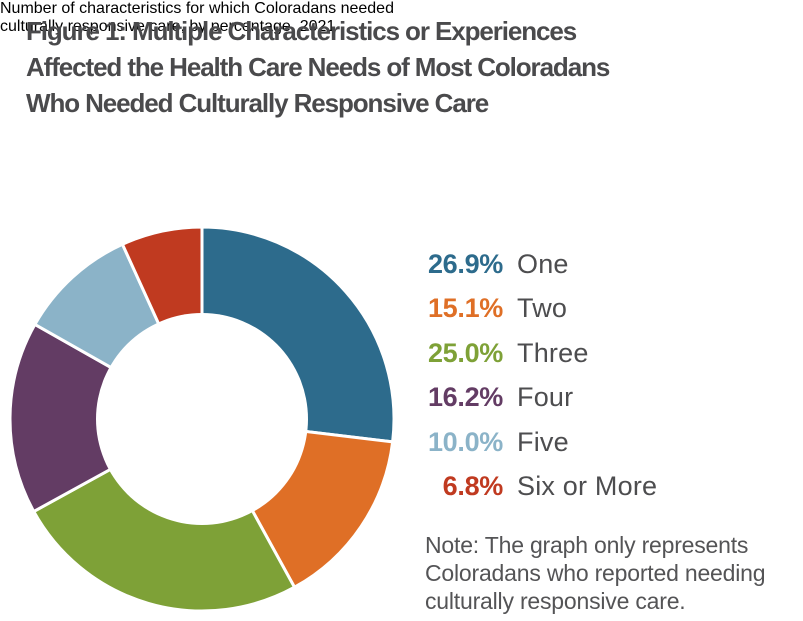 The image size is (803, 621). What do you see at coordinates (465, 352) in the screenshot?
I see `legend-value: 25.0%` at bounding box center [465, 352].